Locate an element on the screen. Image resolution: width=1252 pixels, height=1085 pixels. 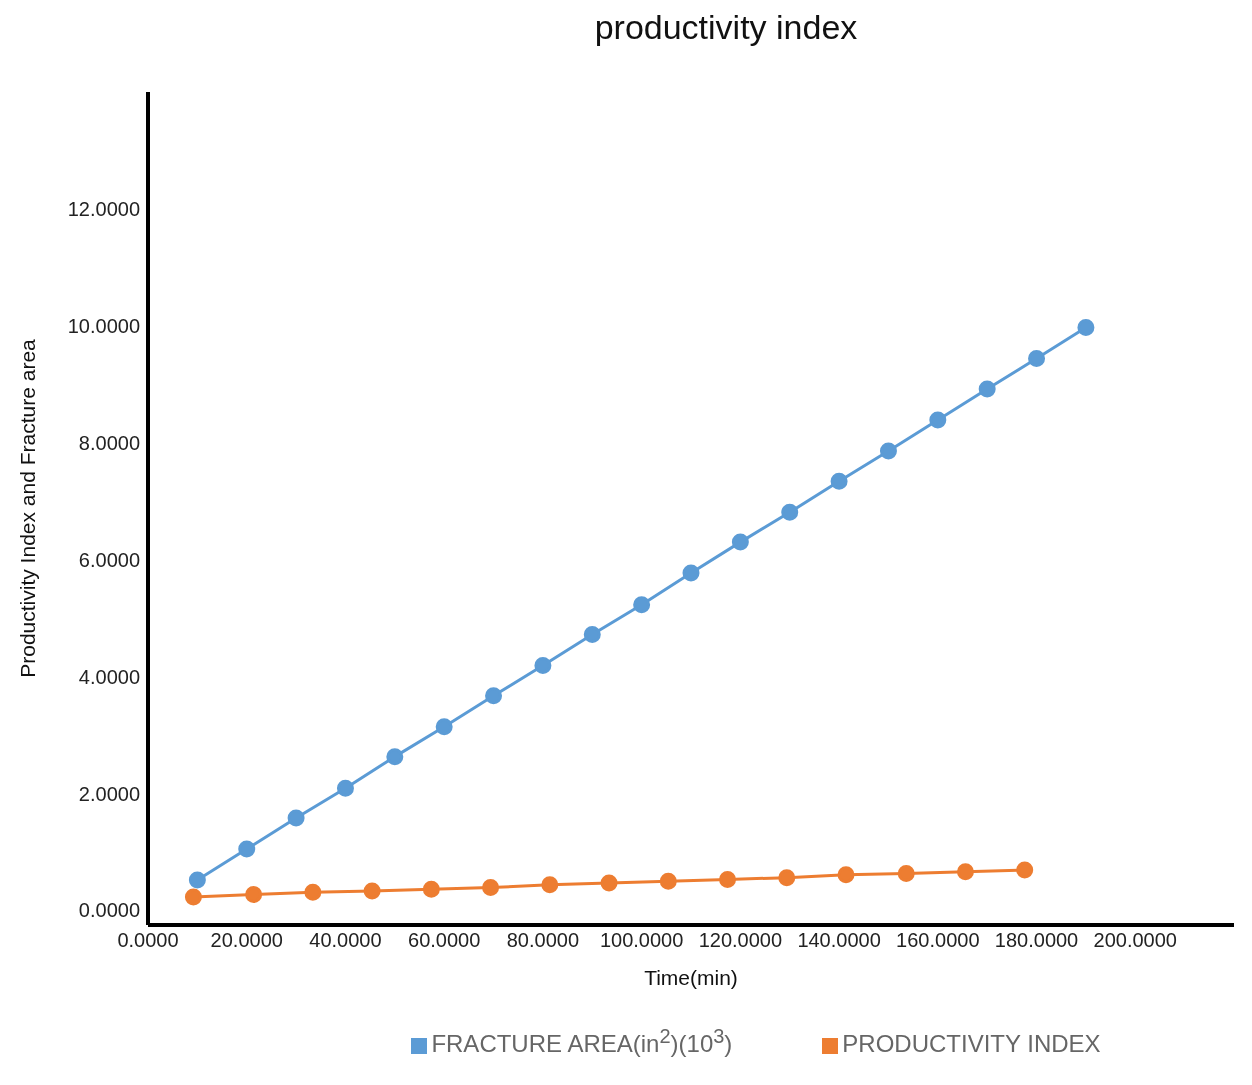
y-tick-label: 10.0000 is located at coordinates (103, 325).